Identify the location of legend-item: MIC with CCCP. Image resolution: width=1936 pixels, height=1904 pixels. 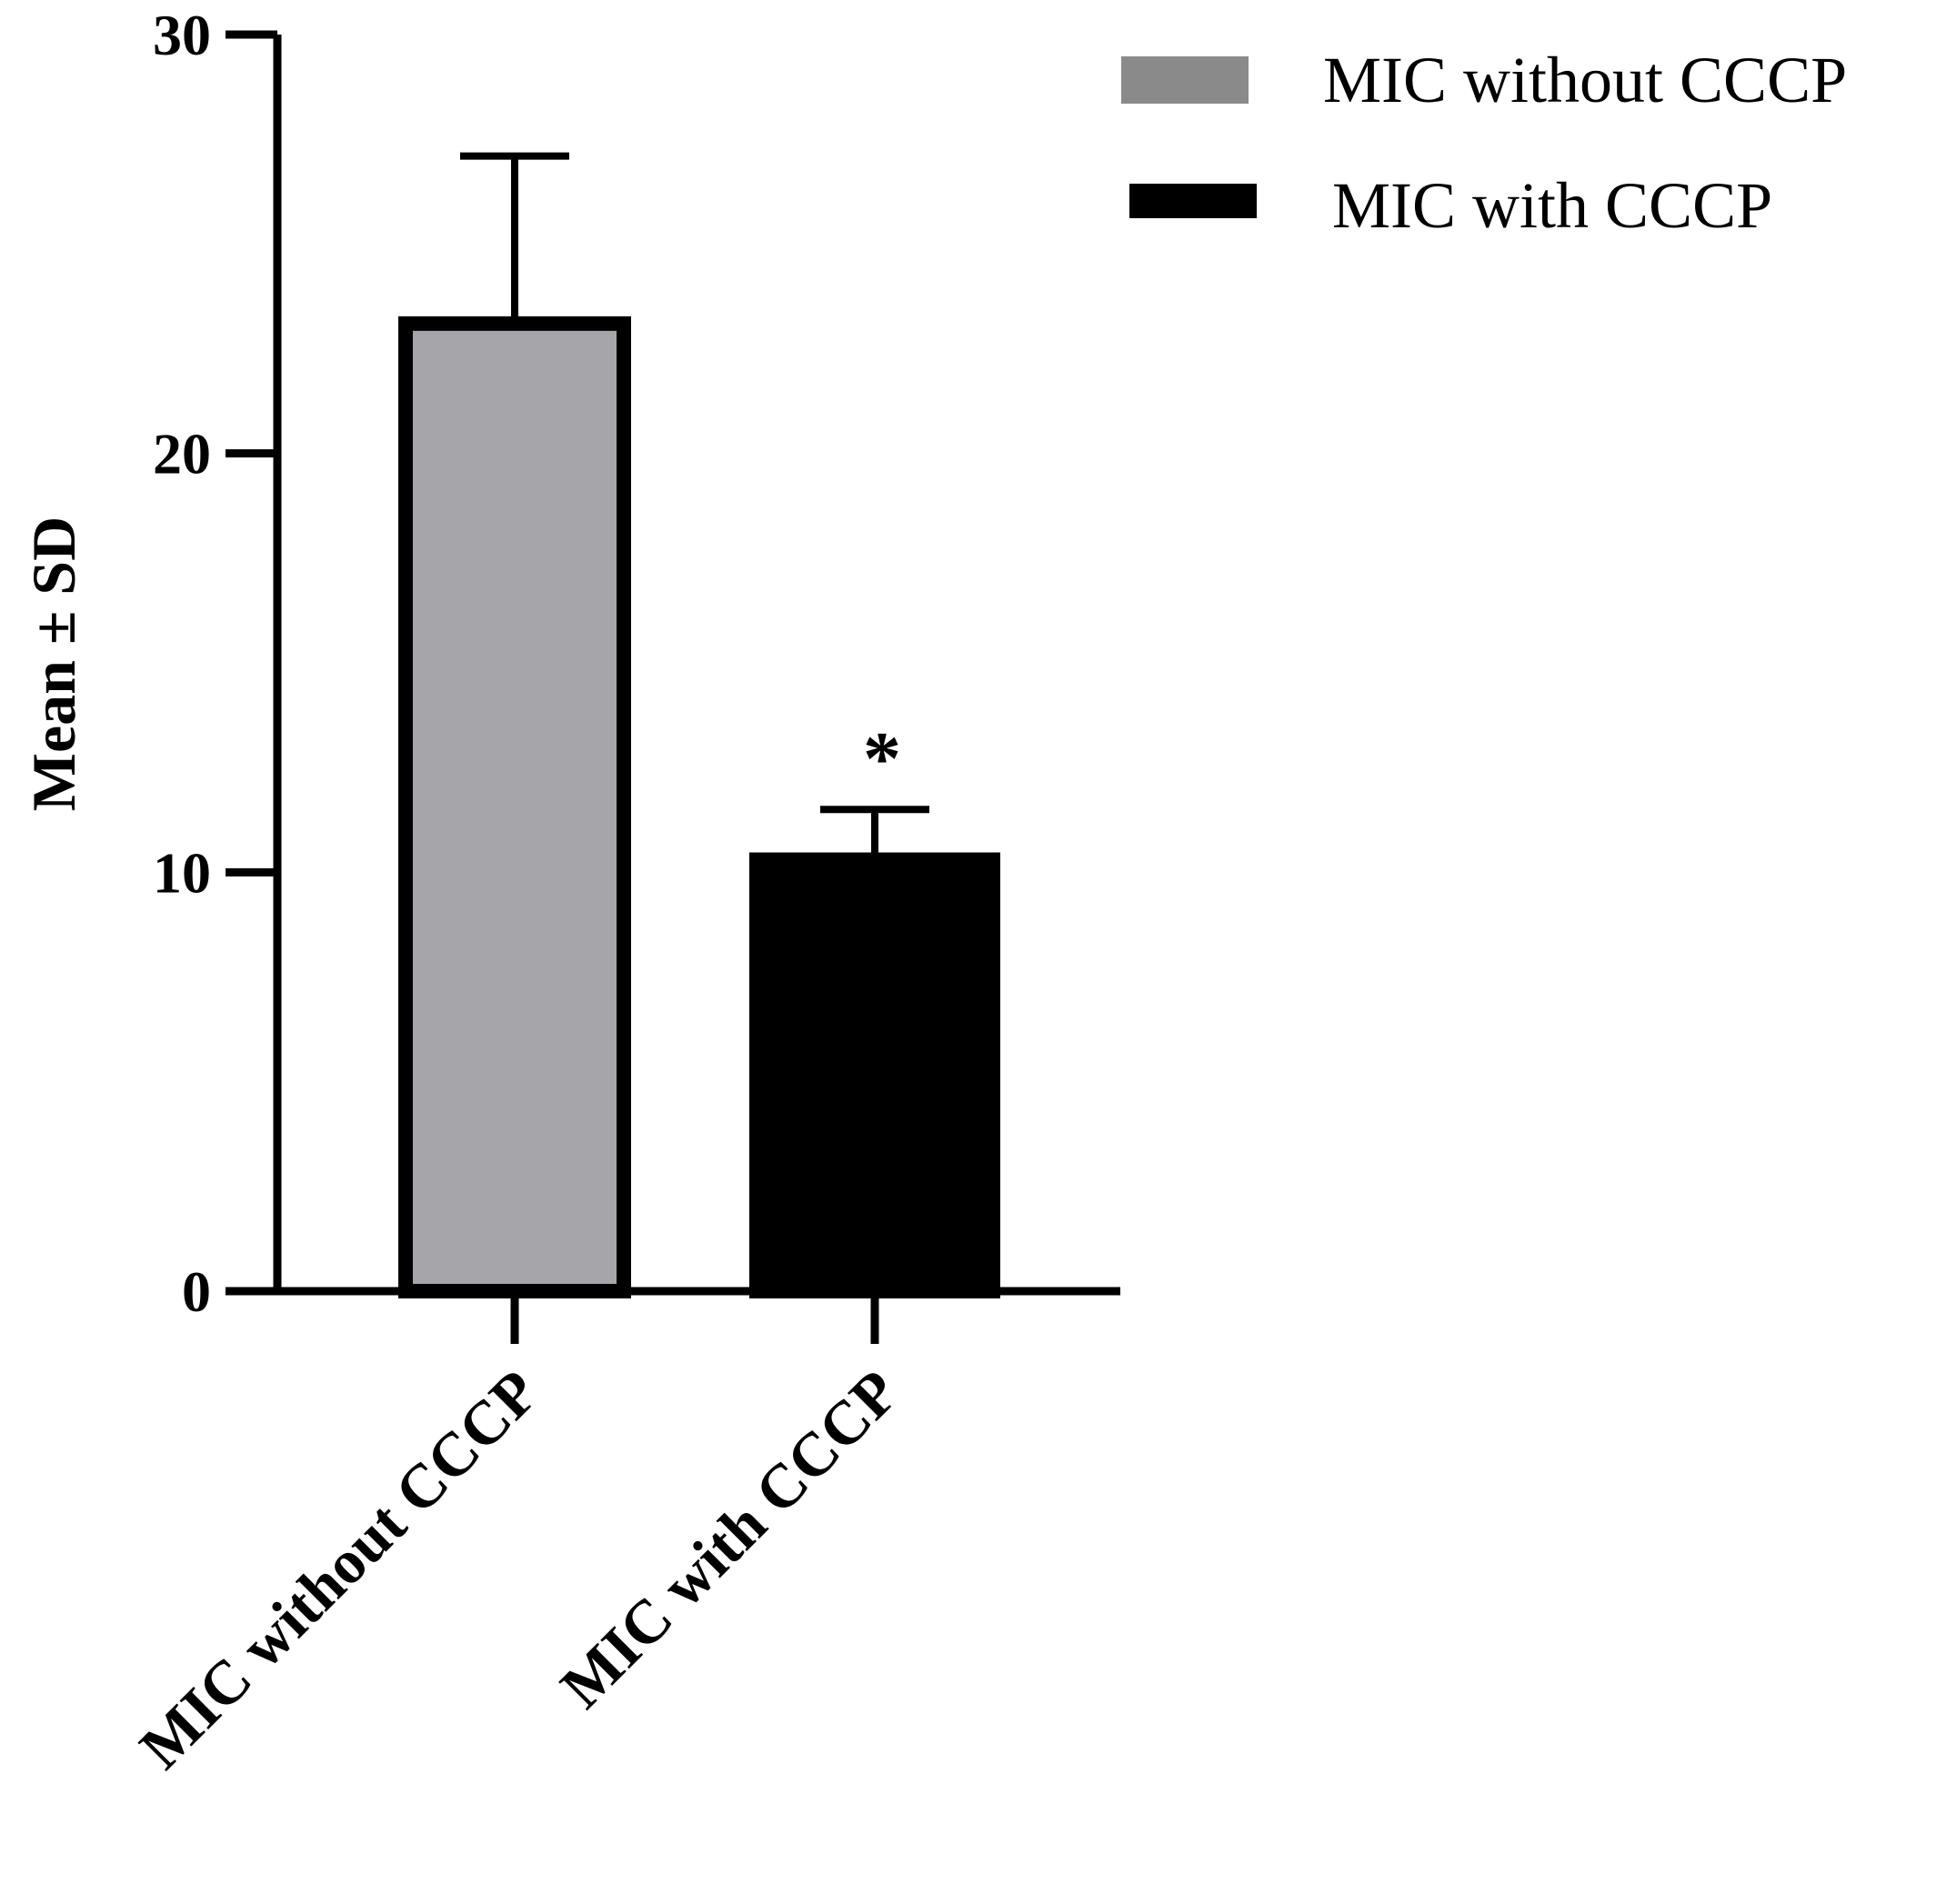
(1450, 205).